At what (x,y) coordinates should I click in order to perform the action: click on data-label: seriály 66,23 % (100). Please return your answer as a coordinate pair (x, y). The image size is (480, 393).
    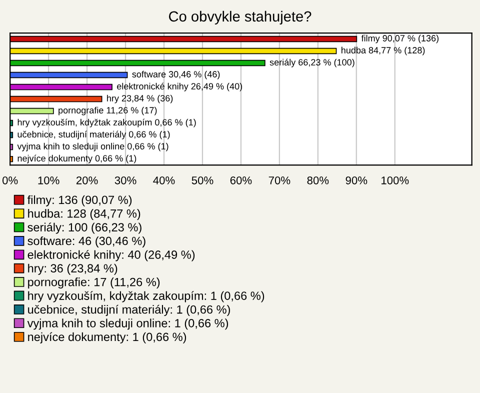
    Looking at the image, I should click on (312, 63).